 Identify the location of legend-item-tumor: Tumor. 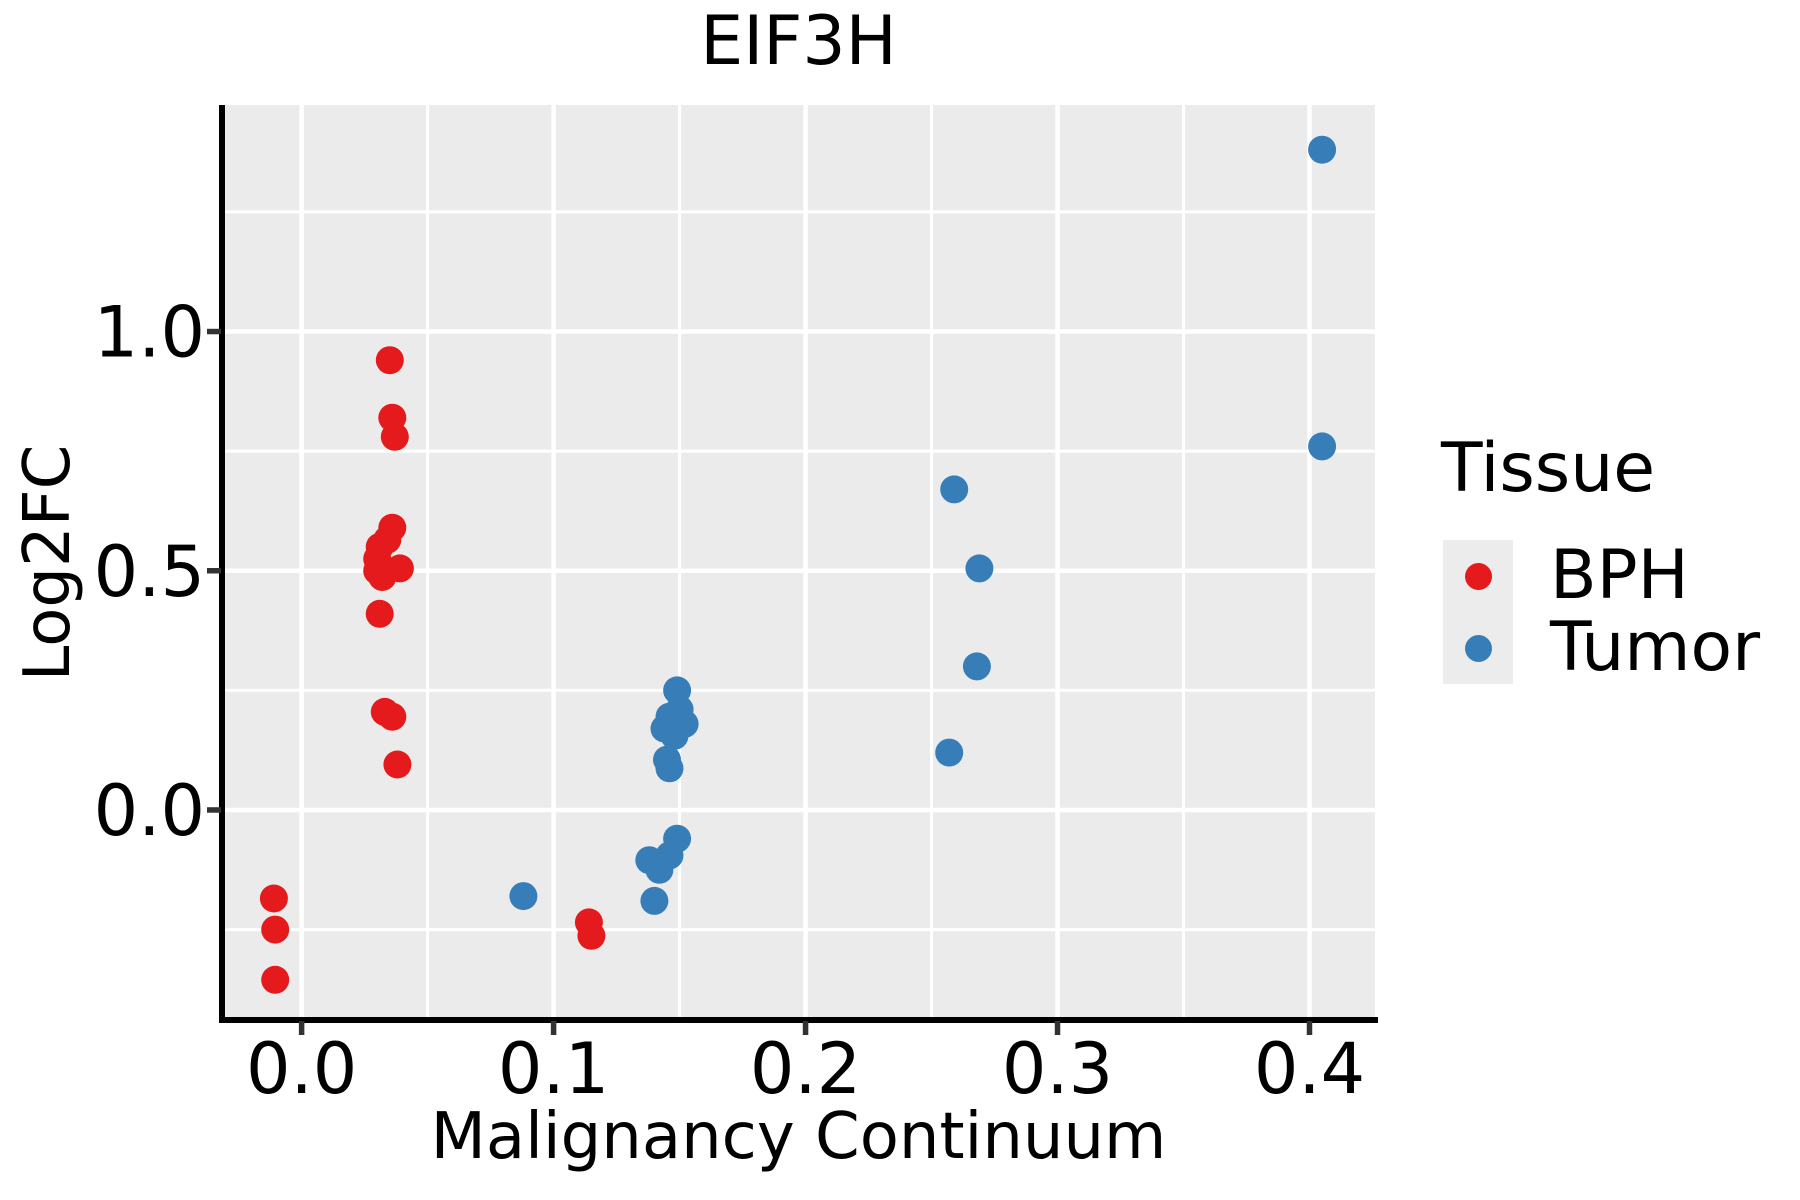
(1601, 648).